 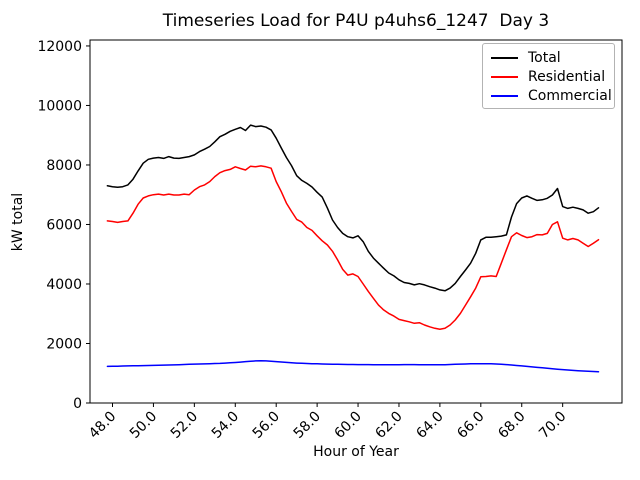 What do you see at coordinates (353, 366) in the screenshot?
I see `commercial-line` at bounding box center [353, 366].